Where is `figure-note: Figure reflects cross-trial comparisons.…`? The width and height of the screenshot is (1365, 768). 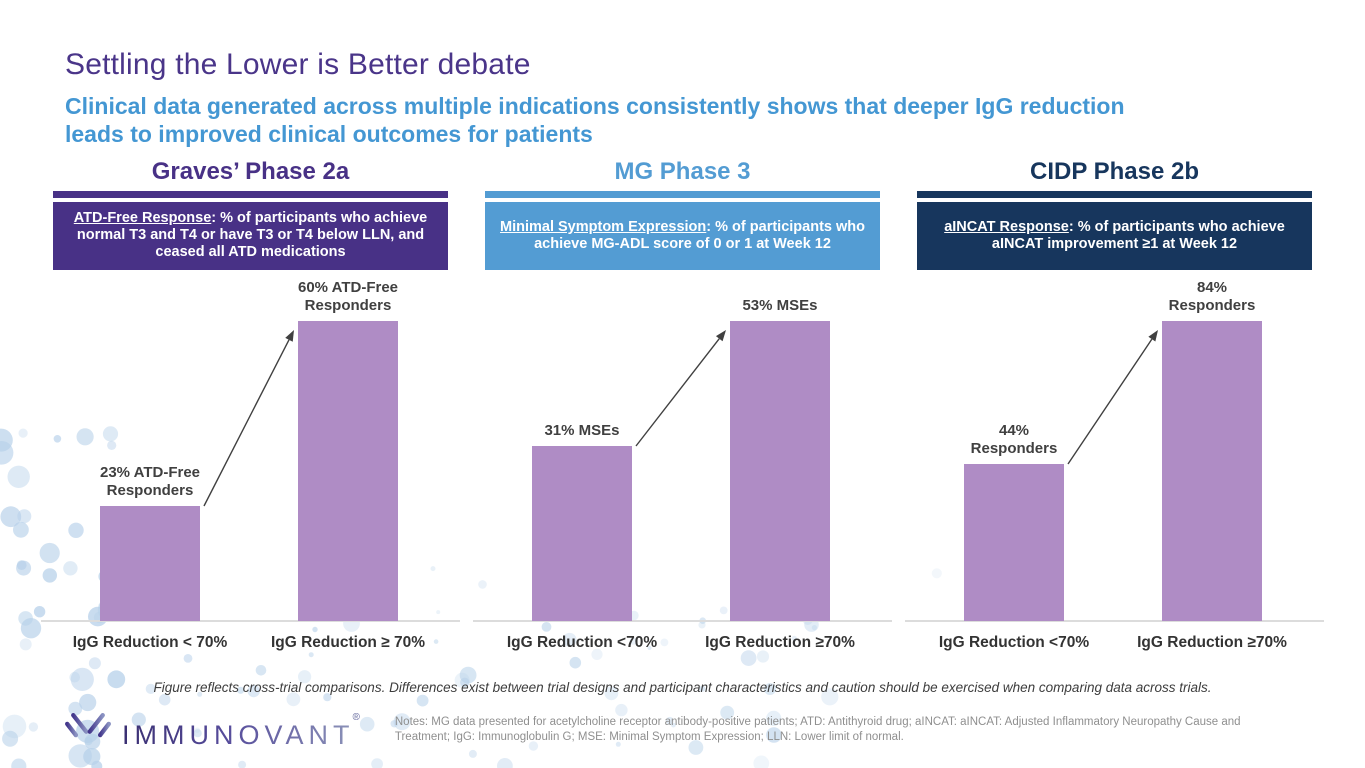 figure-note: Figure reflects cross-trial comparisons.… is located at coordinates (682, 687).